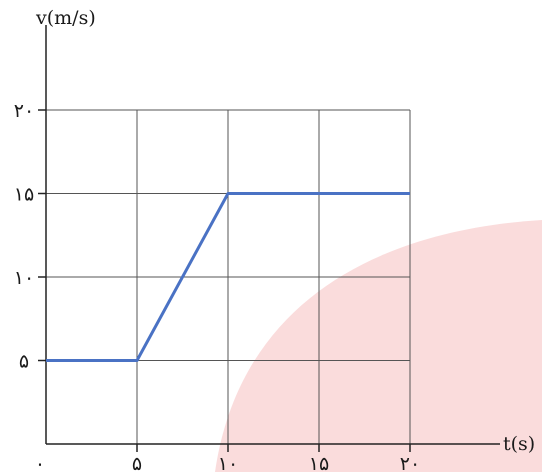  I want to click on x-tick-label: ۱۵, so click(319, 462).